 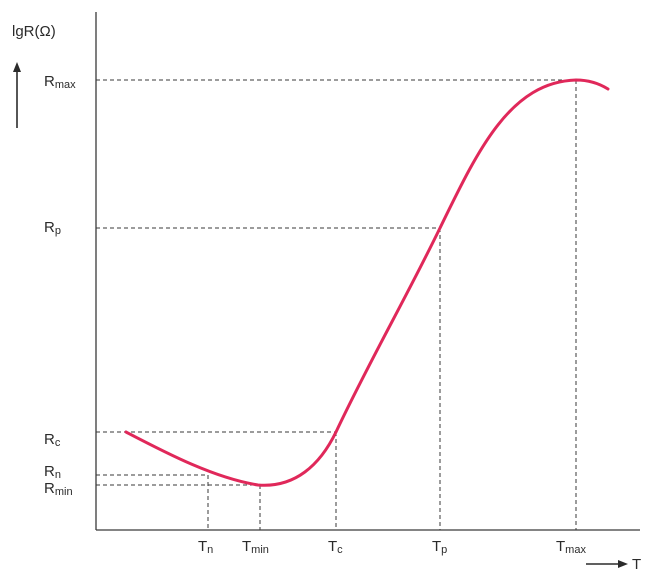 What do you see at coordinates (607, 564) in the screenshot?
I see `x-axis-arrow-icon` at bounding box center [607, 564].